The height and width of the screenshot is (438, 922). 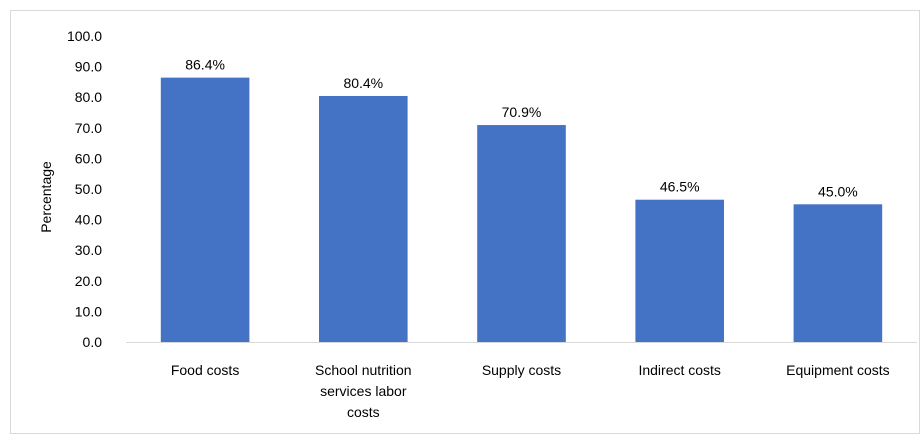 I want to click on y-axis-title: Percentage, so click(x=46, y=197).